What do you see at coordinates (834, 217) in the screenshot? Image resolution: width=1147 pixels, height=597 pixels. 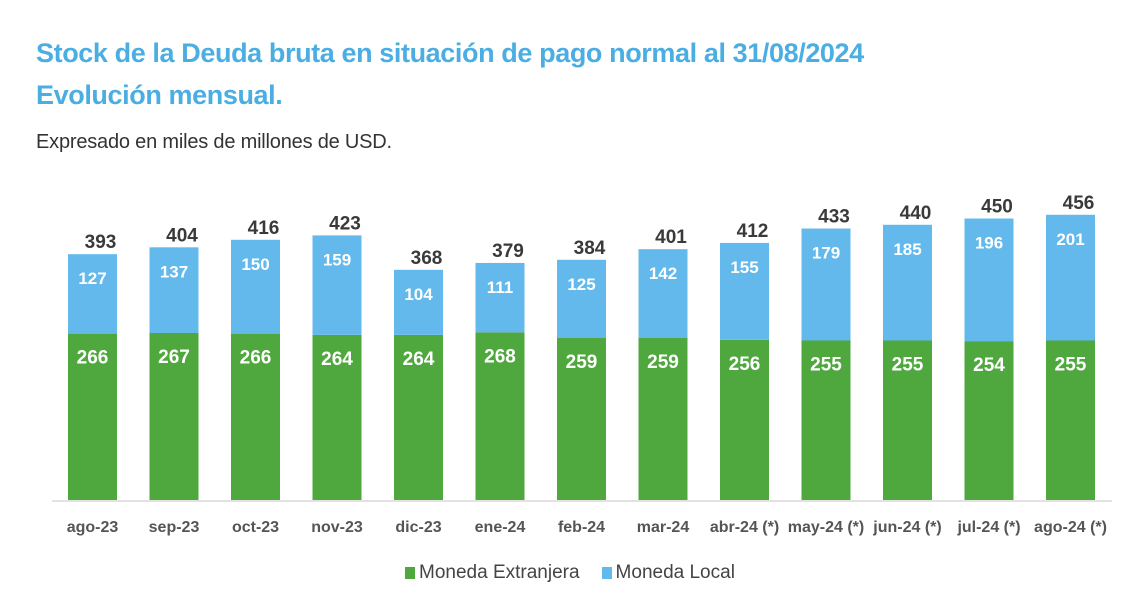 I see `data-label-total: 433` at bounding box center [834, 217].